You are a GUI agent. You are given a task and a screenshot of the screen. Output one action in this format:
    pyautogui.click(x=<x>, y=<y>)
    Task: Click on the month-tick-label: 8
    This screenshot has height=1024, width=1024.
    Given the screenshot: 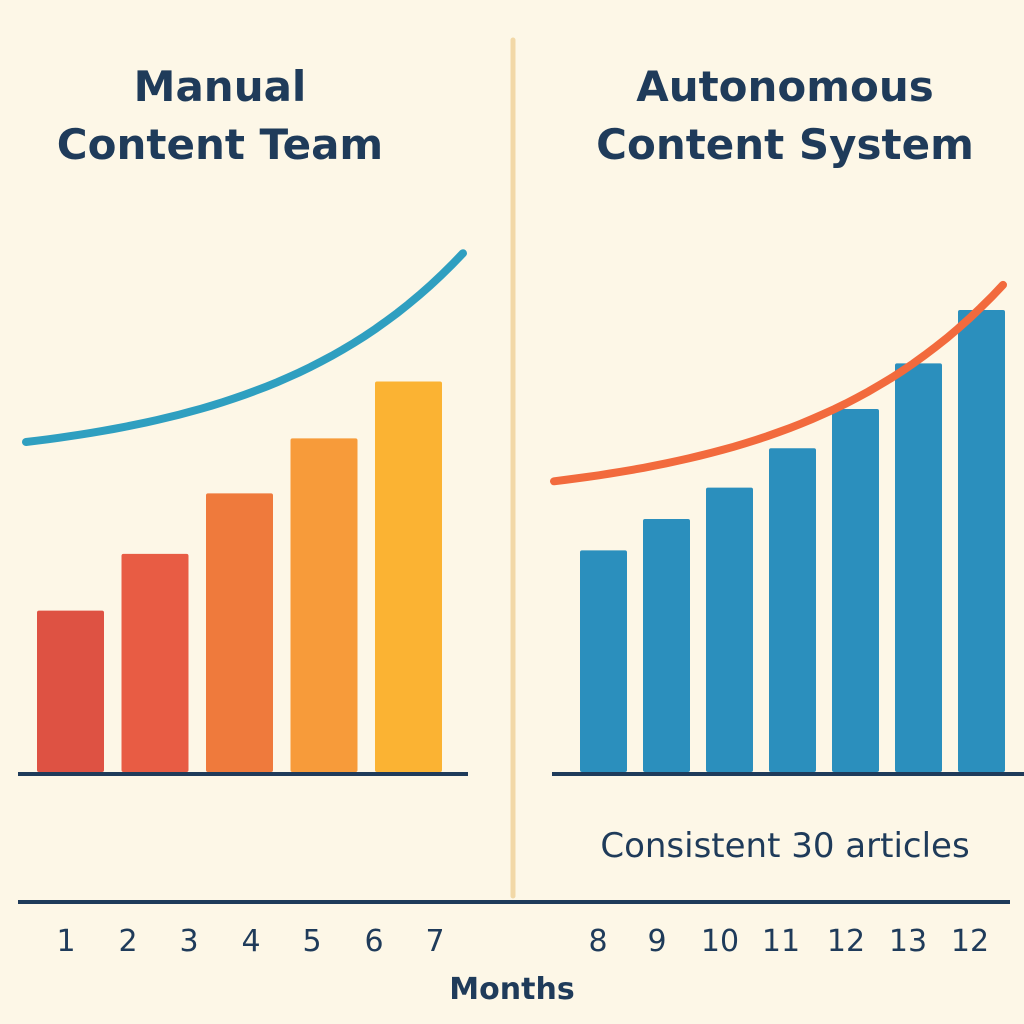 What is the action you would take?
    pyautogui.click(x=598, y=941)
    